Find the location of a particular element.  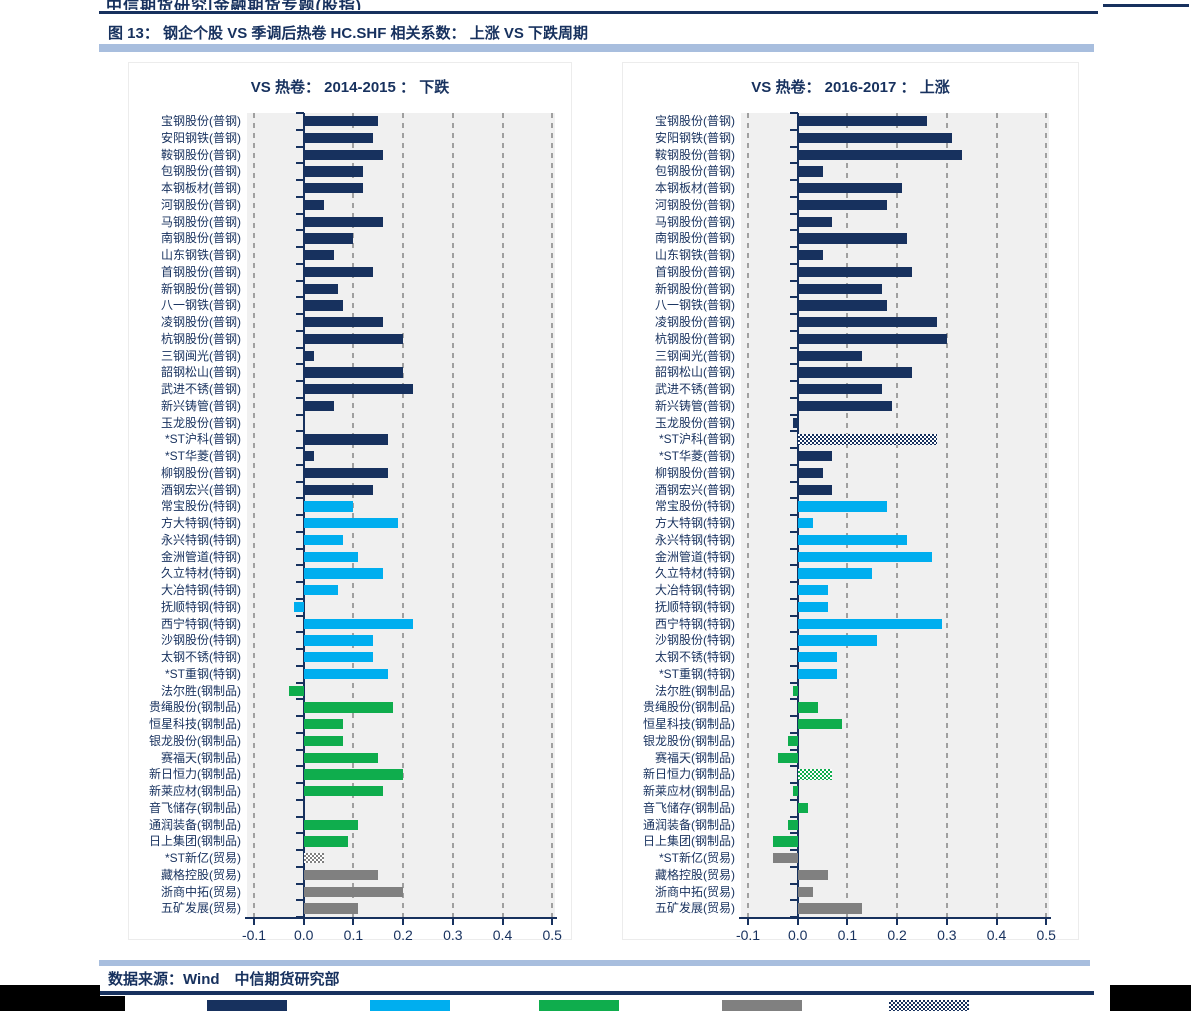

category-label: 常宝股份(特钢) is located at coordinates (201, 506).